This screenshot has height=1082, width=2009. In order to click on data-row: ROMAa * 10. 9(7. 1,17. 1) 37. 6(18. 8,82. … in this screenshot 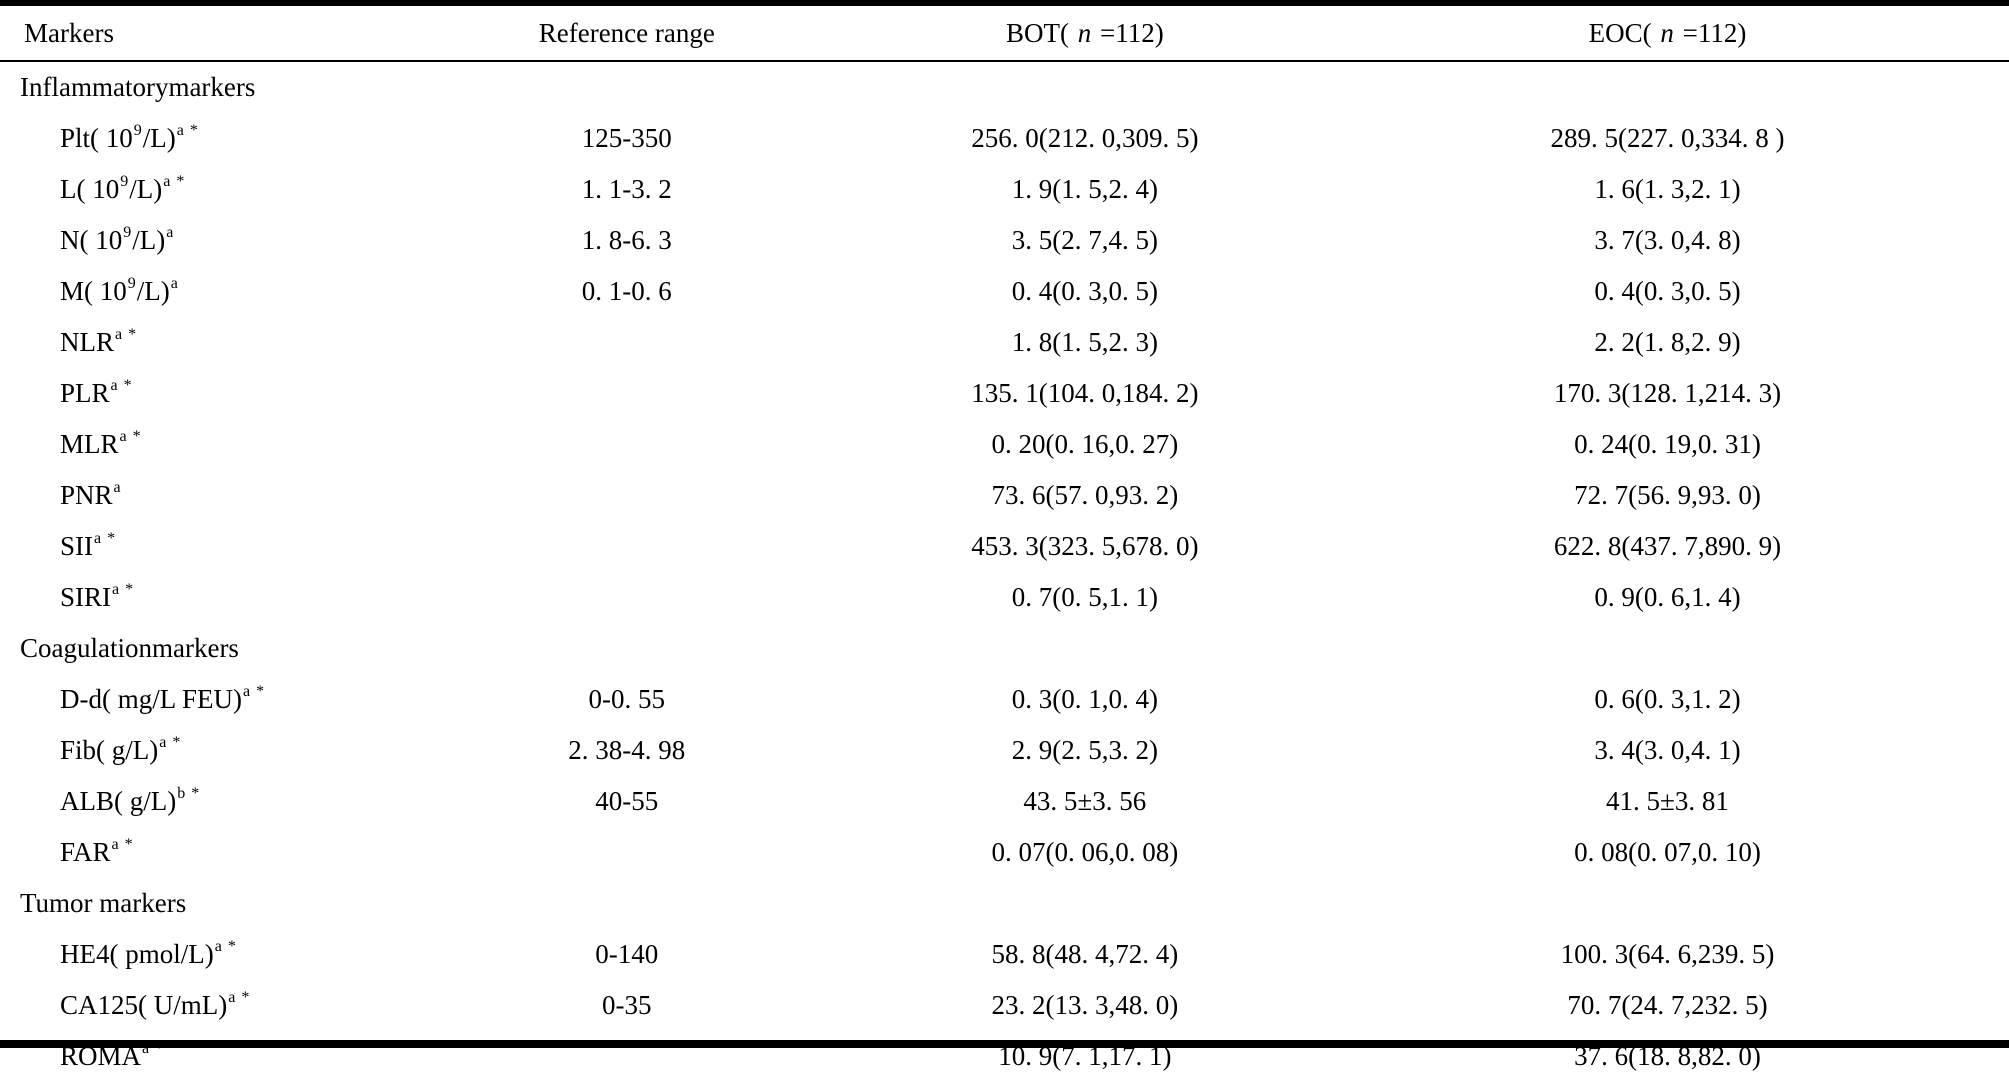, I will do `click(1004, 1056)`.